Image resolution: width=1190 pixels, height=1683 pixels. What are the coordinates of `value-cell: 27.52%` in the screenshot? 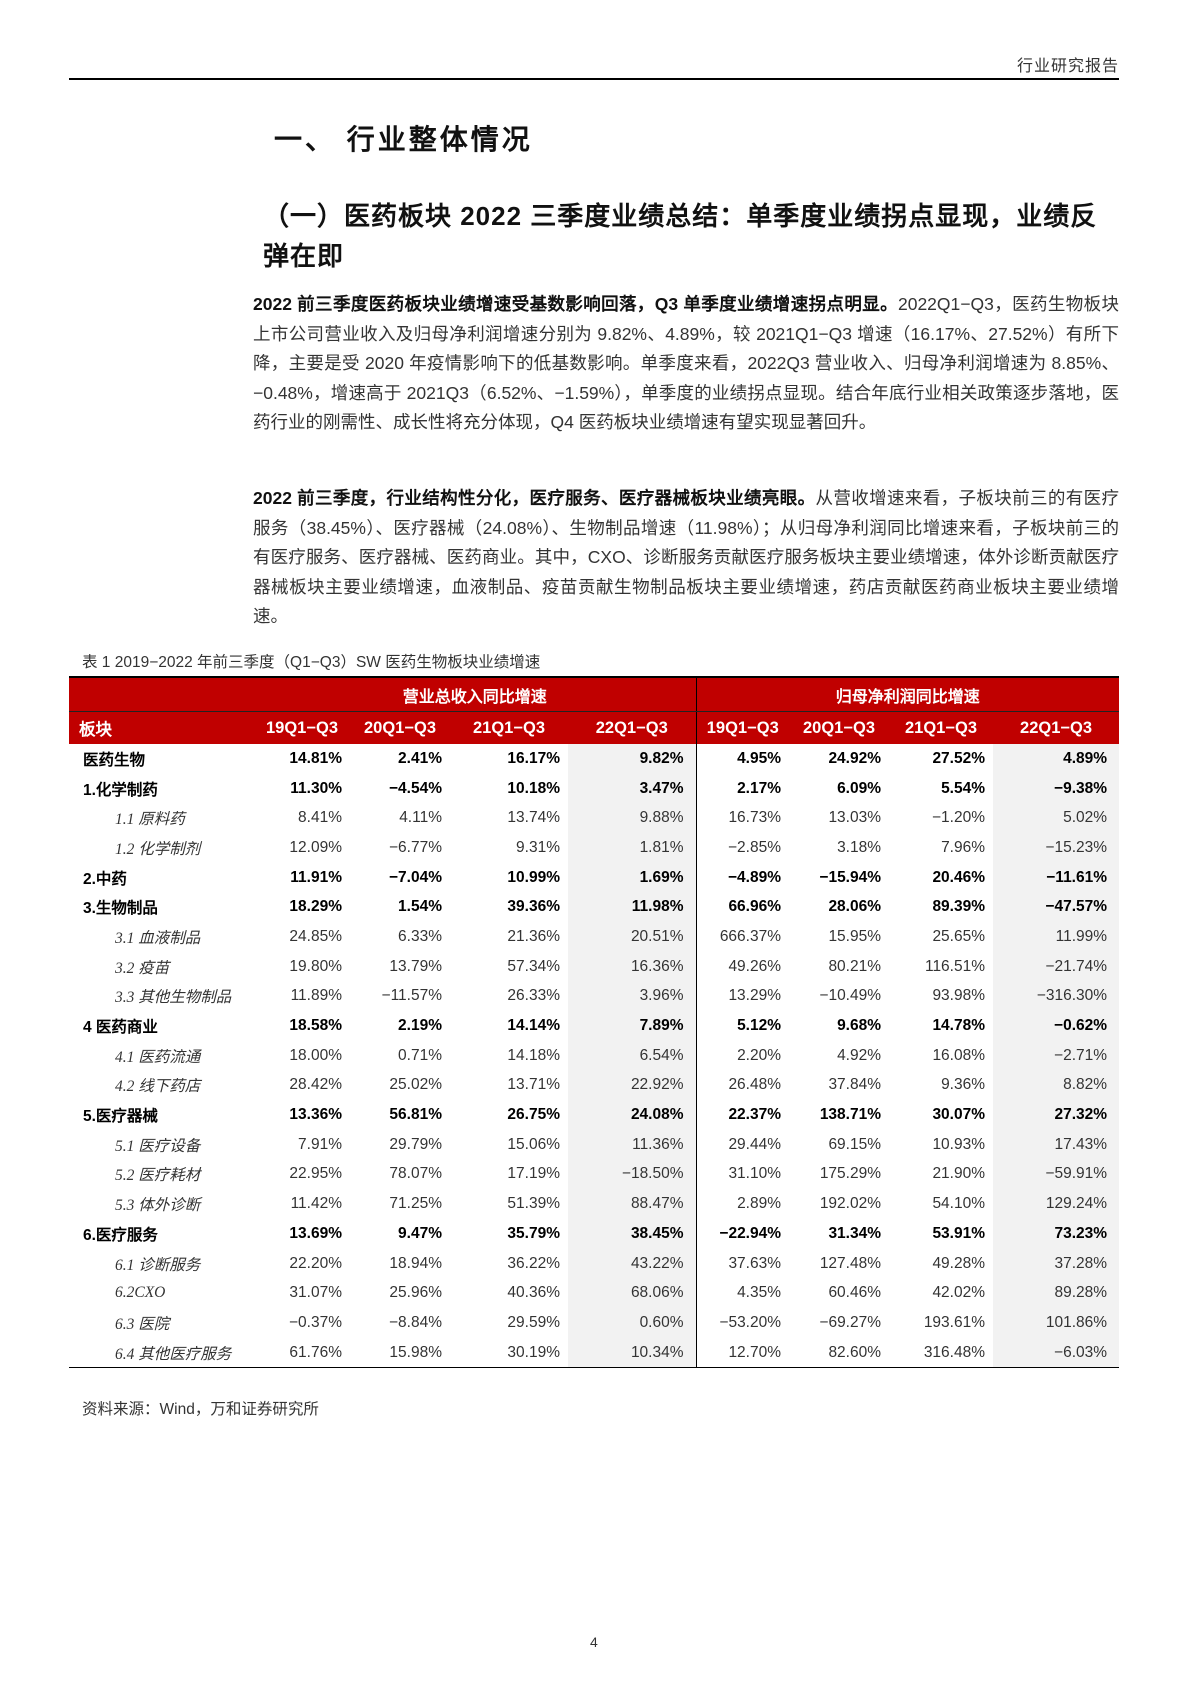 It's located at (959, 758).